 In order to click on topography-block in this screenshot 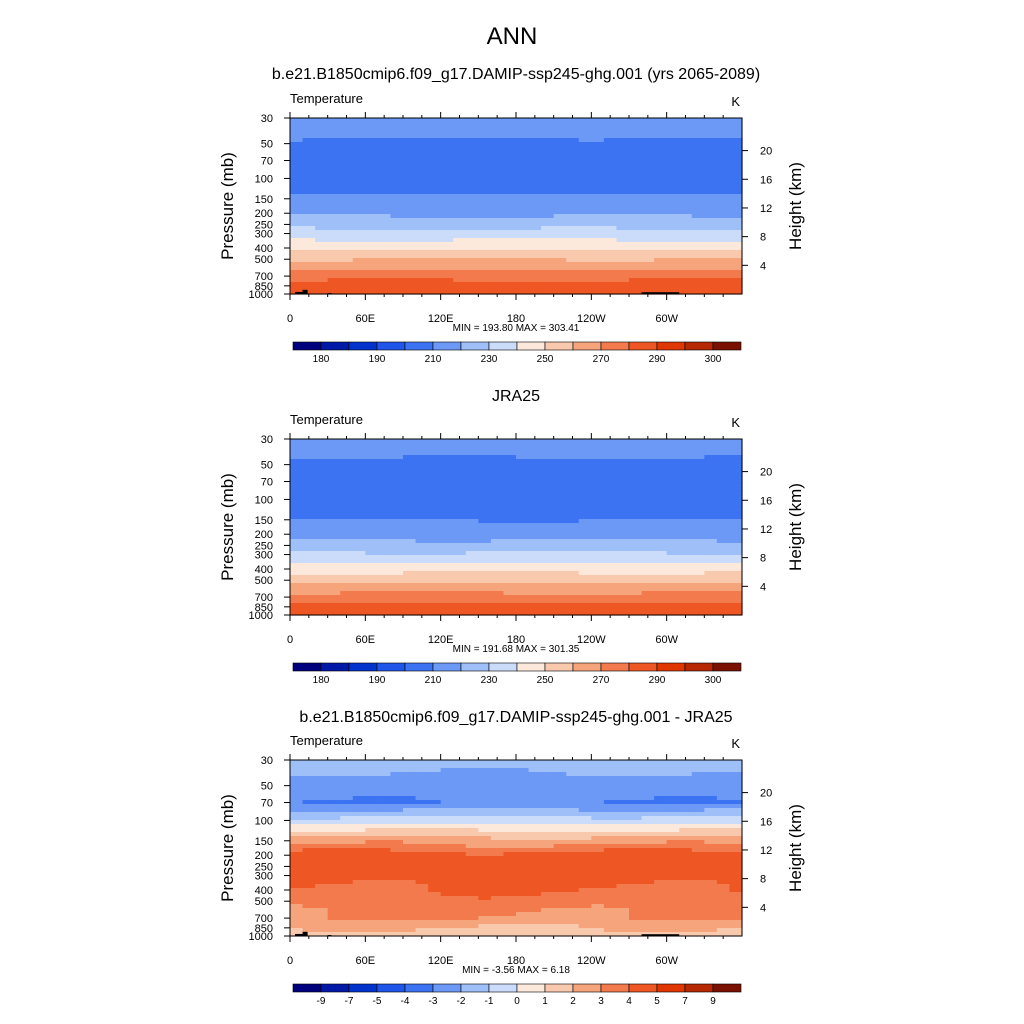, I will do `click(301, 292)`.